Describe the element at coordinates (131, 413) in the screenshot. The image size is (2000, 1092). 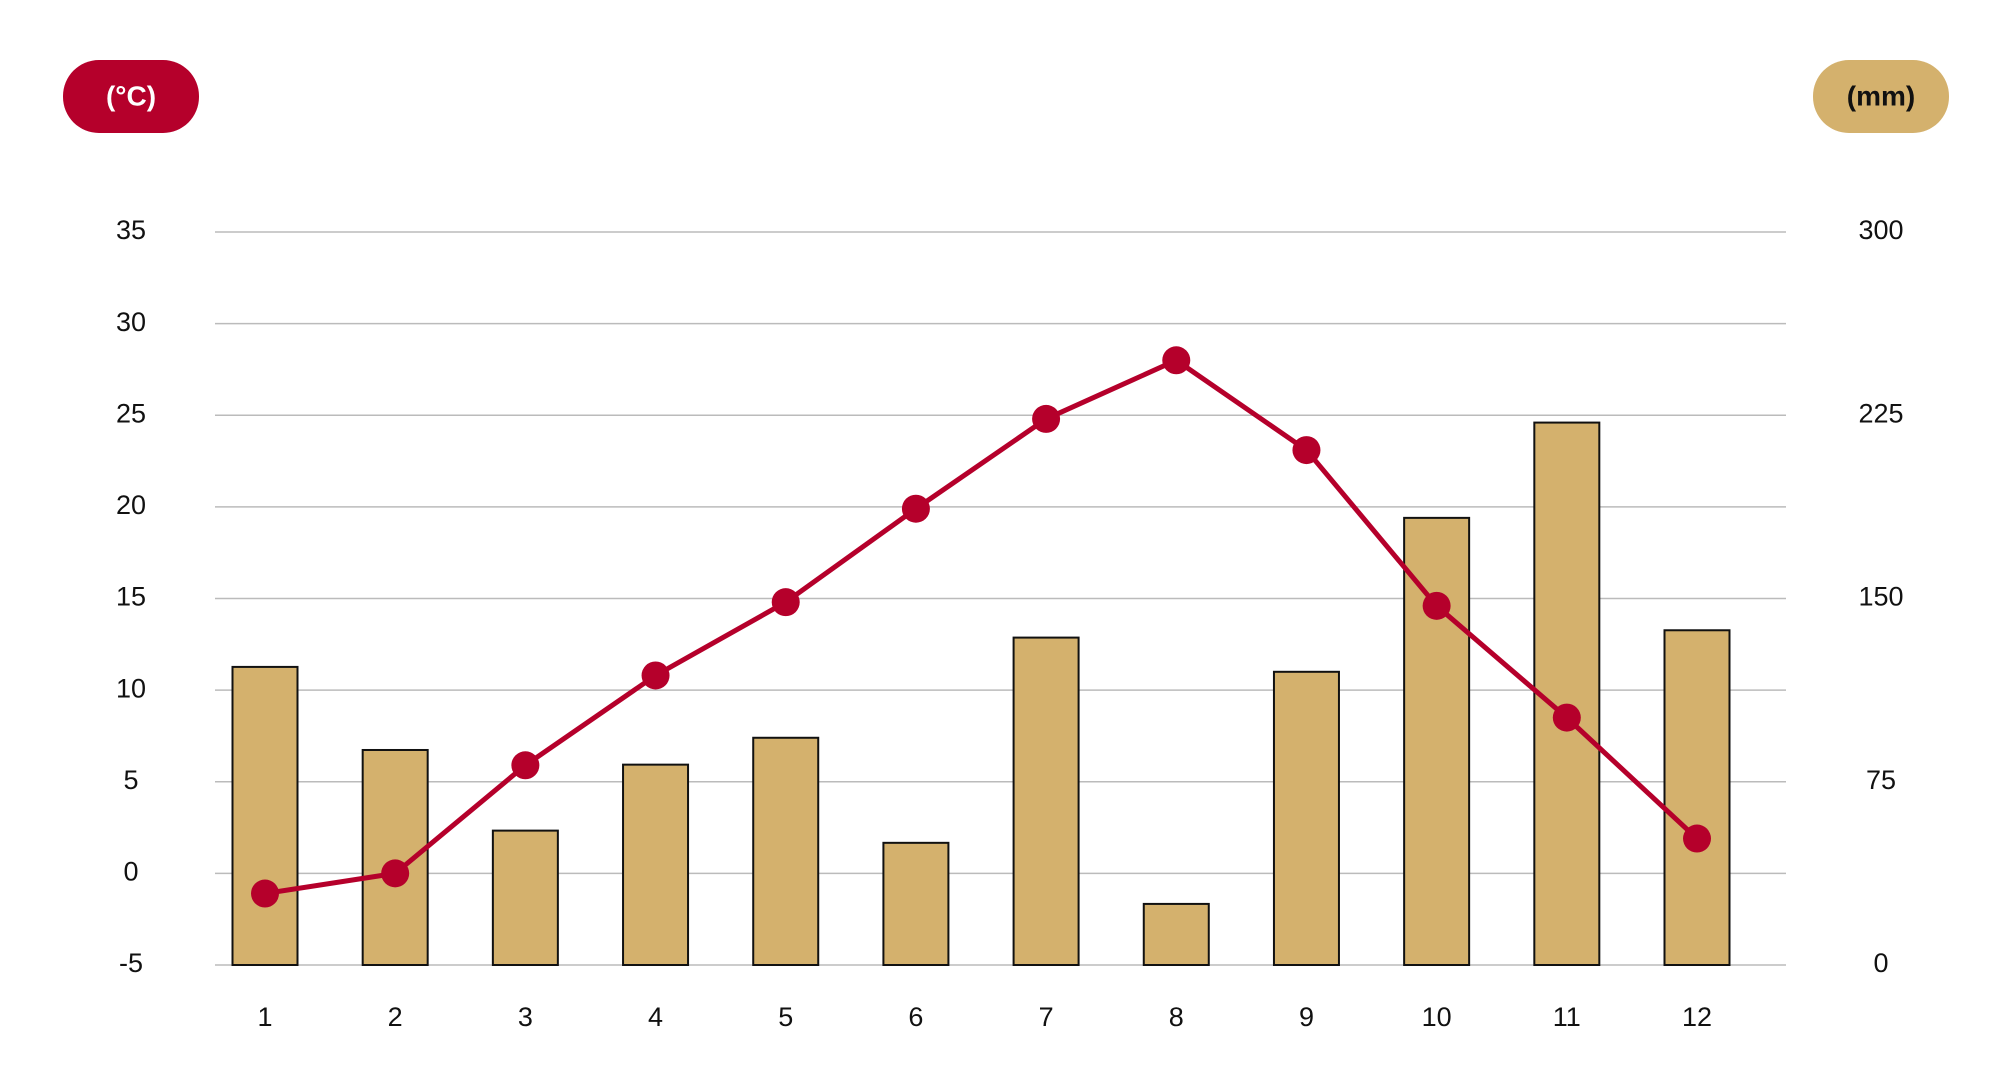
I see `y-tick-label: 25` at that location.